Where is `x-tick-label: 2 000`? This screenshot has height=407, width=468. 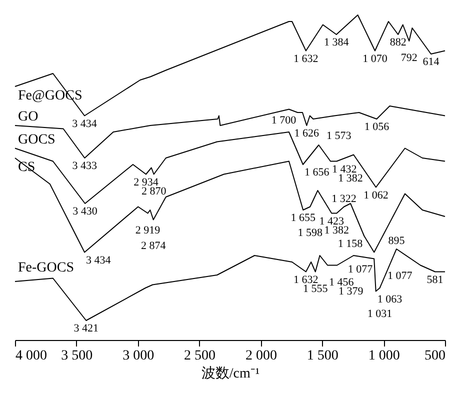 x-tick-label: 2 000 is located at coordinates (261, 356).